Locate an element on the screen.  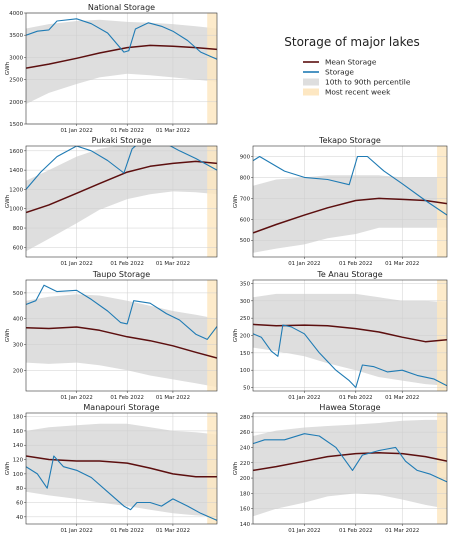
legend-item-storage: Storage is located at coordinates (328, 72).